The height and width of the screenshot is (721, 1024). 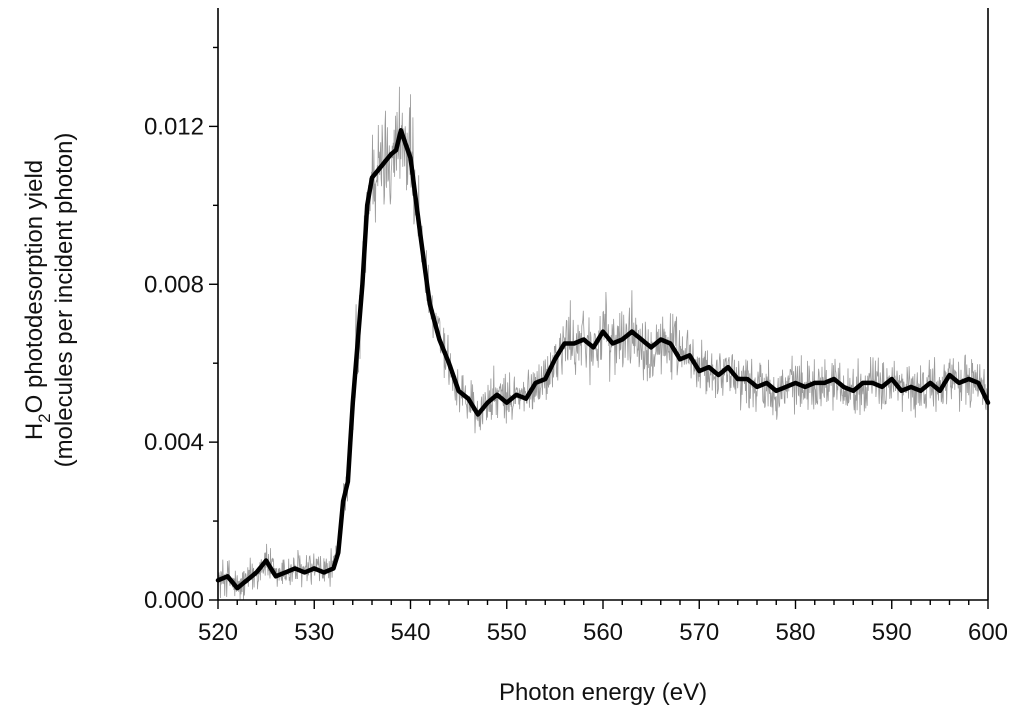 What do you see at coordinates (64, 300) in the screenshot?
I see `y-axis-title-line2: (molecules per incident photon)` at bounding box center [64, 300].